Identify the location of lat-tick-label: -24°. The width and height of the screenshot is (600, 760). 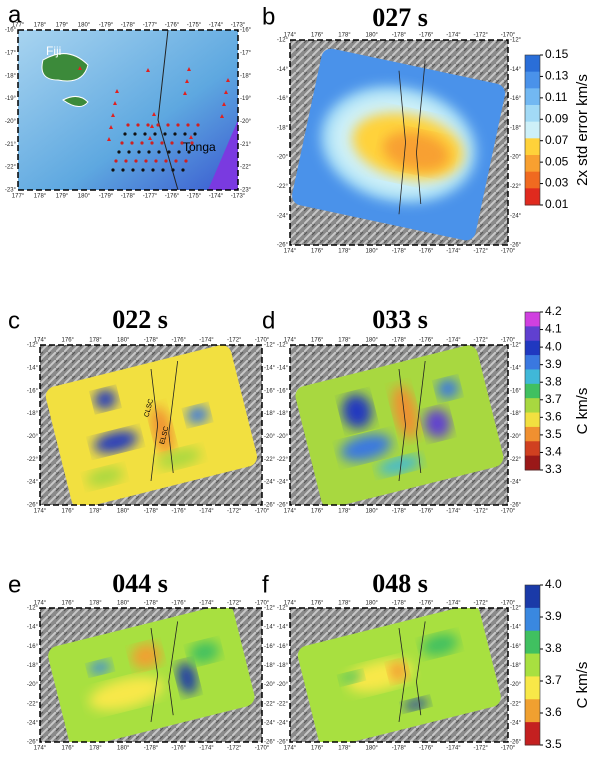
(516, 483).